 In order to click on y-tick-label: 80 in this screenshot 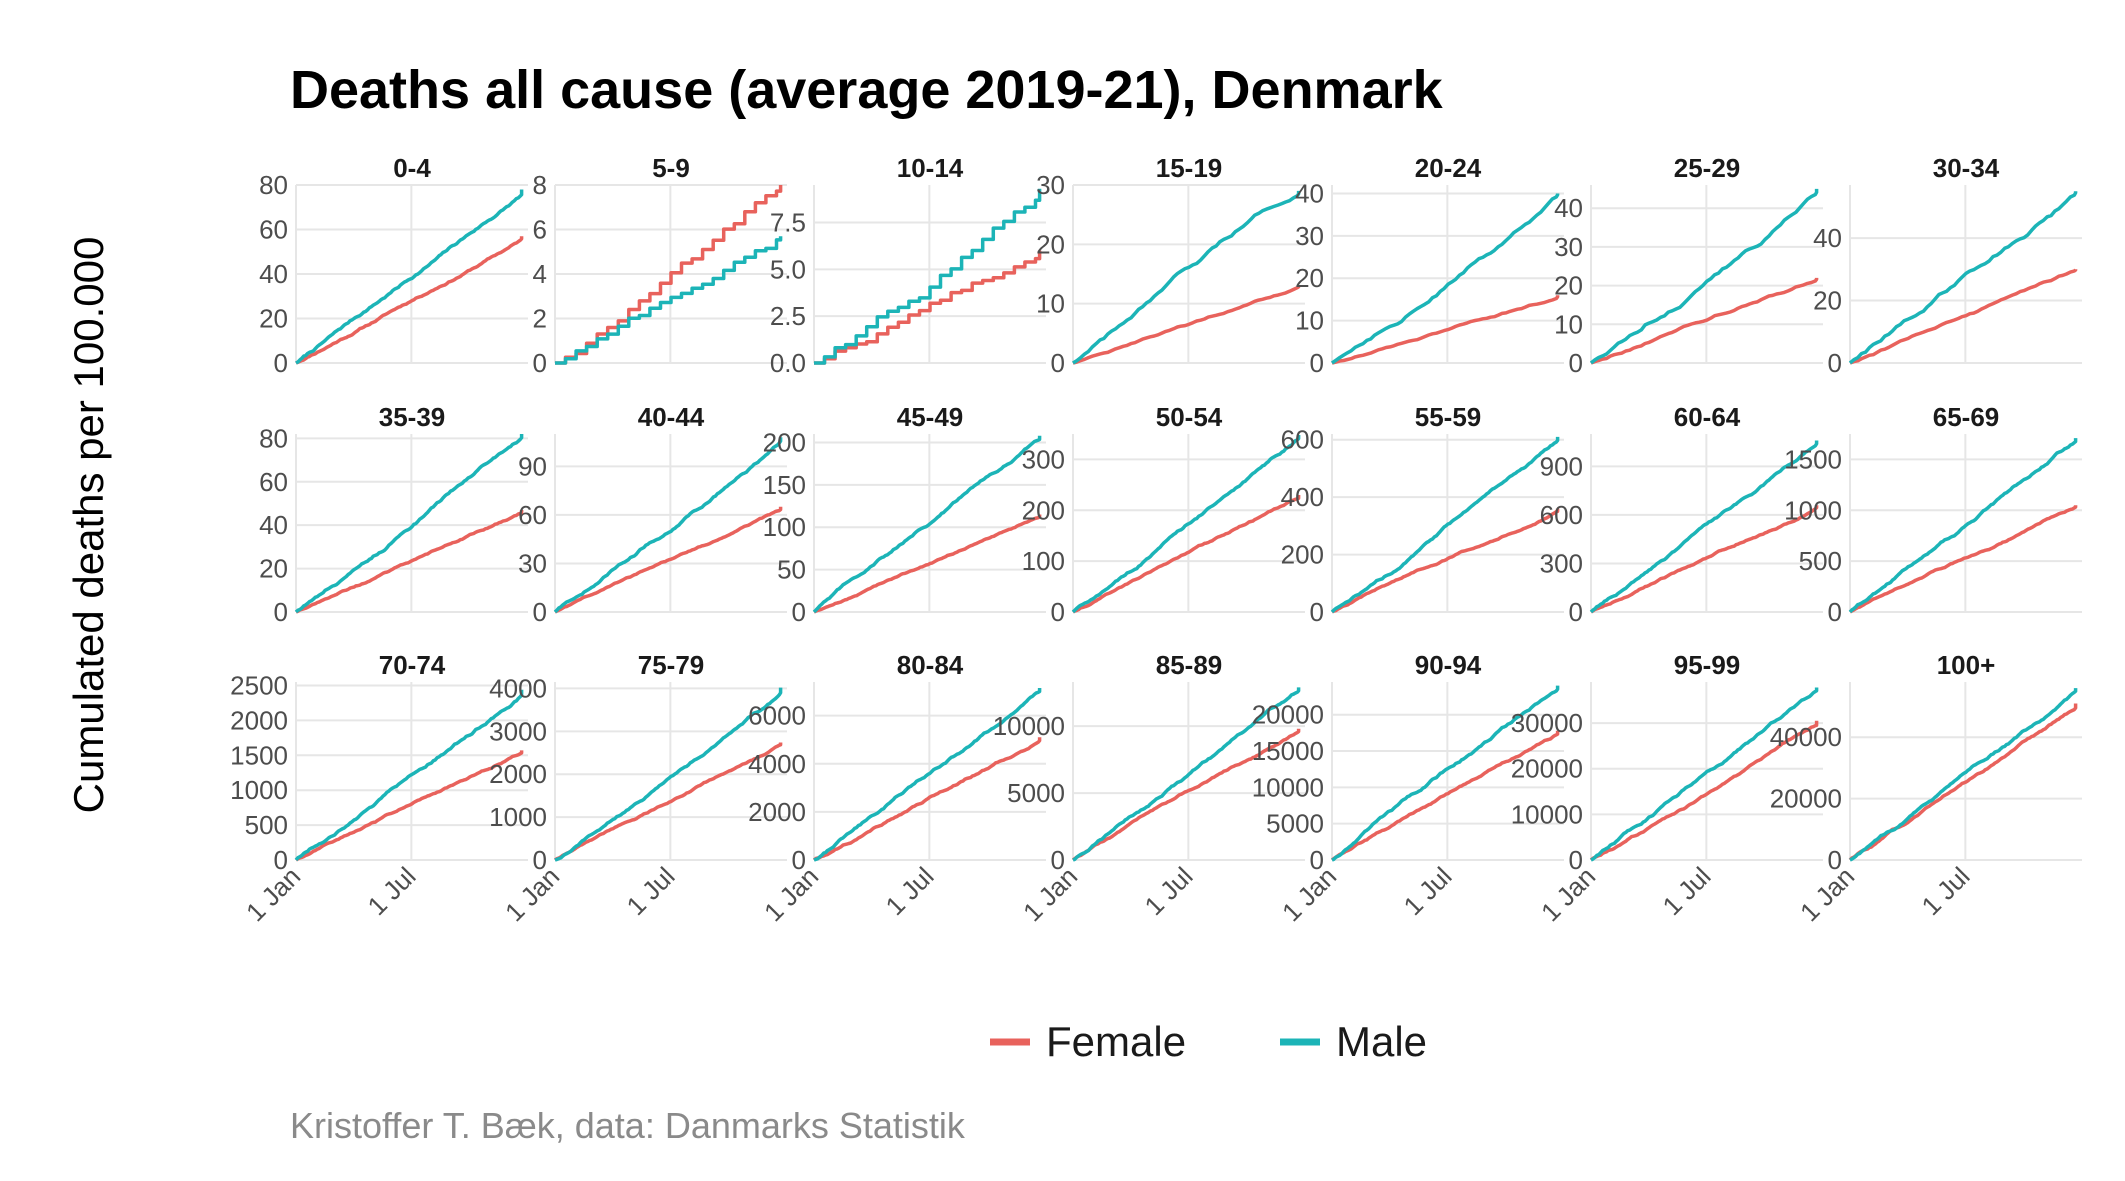, I will do `click(273, 438)`.